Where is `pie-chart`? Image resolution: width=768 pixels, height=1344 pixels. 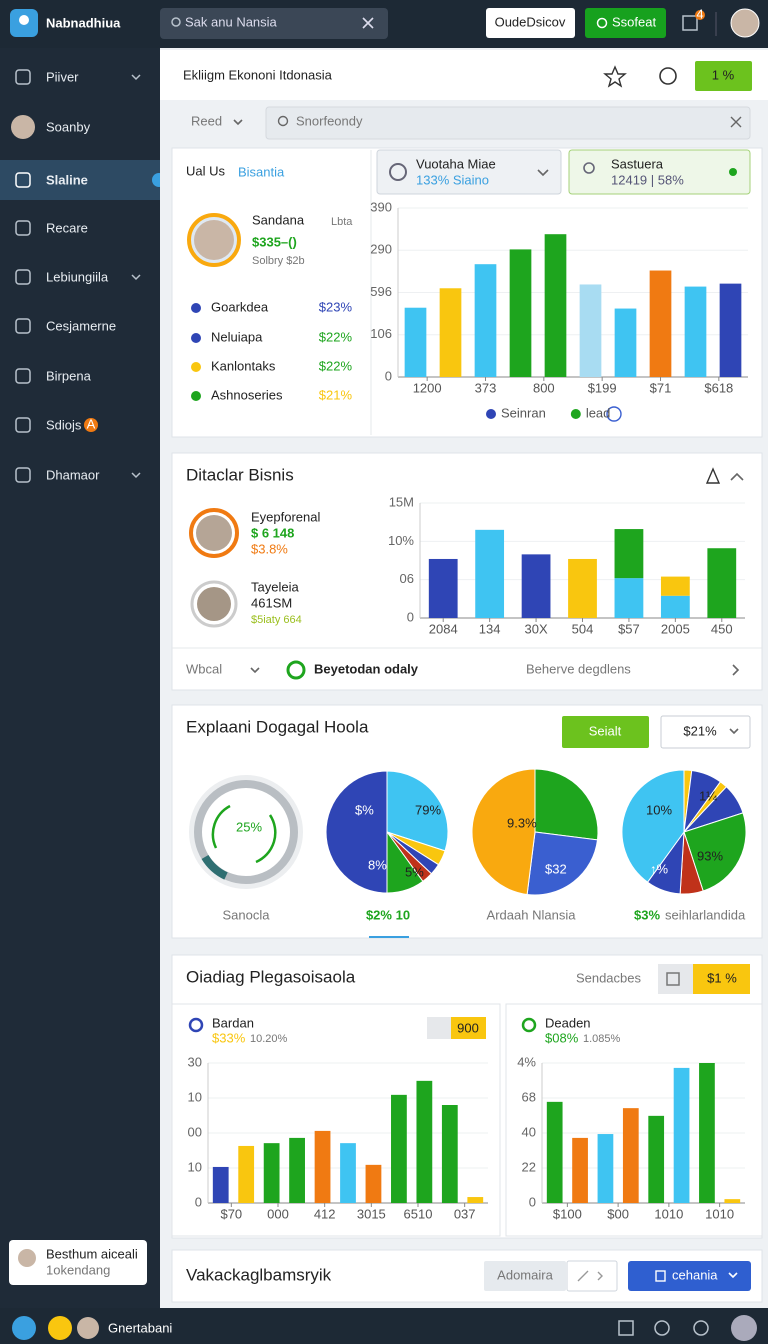
pie-chart is located at coordinates (535, 832).